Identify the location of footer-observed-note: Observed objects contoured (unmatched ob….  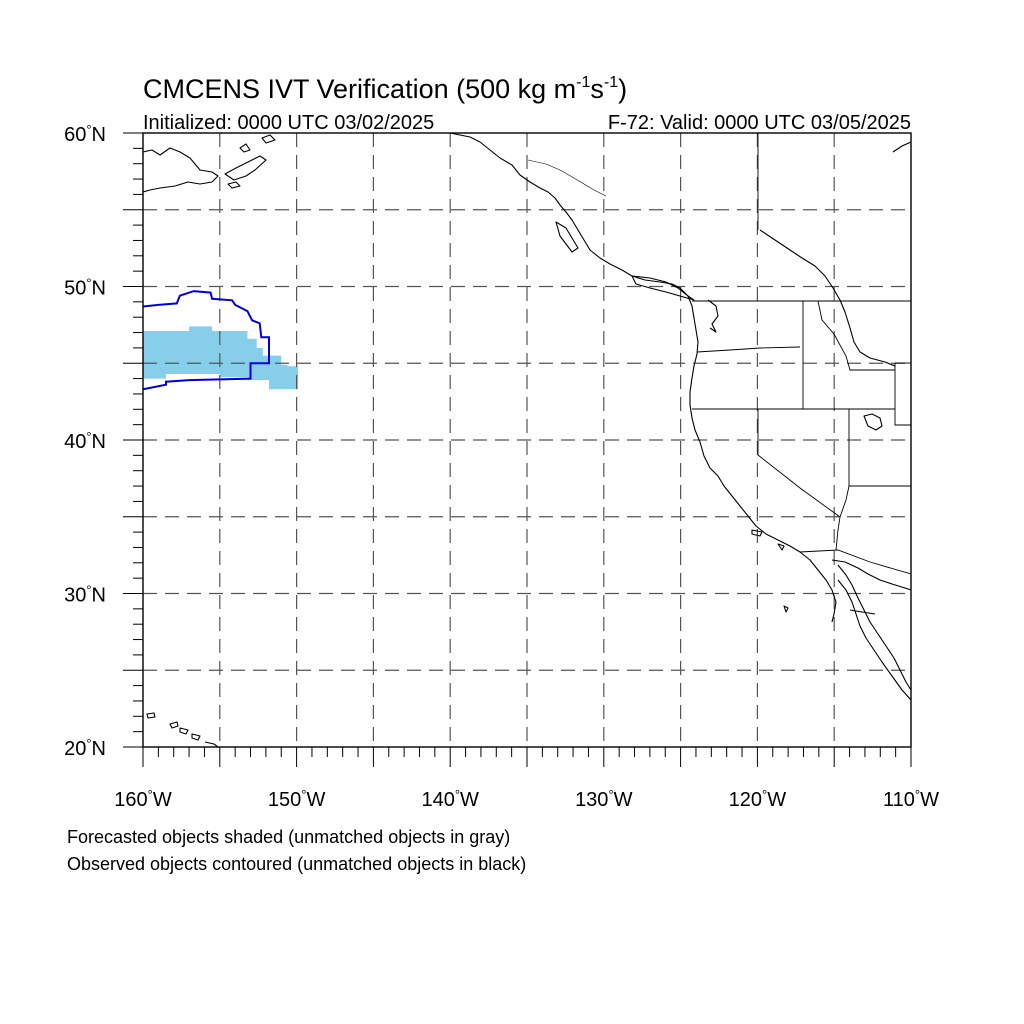
(296, 864).